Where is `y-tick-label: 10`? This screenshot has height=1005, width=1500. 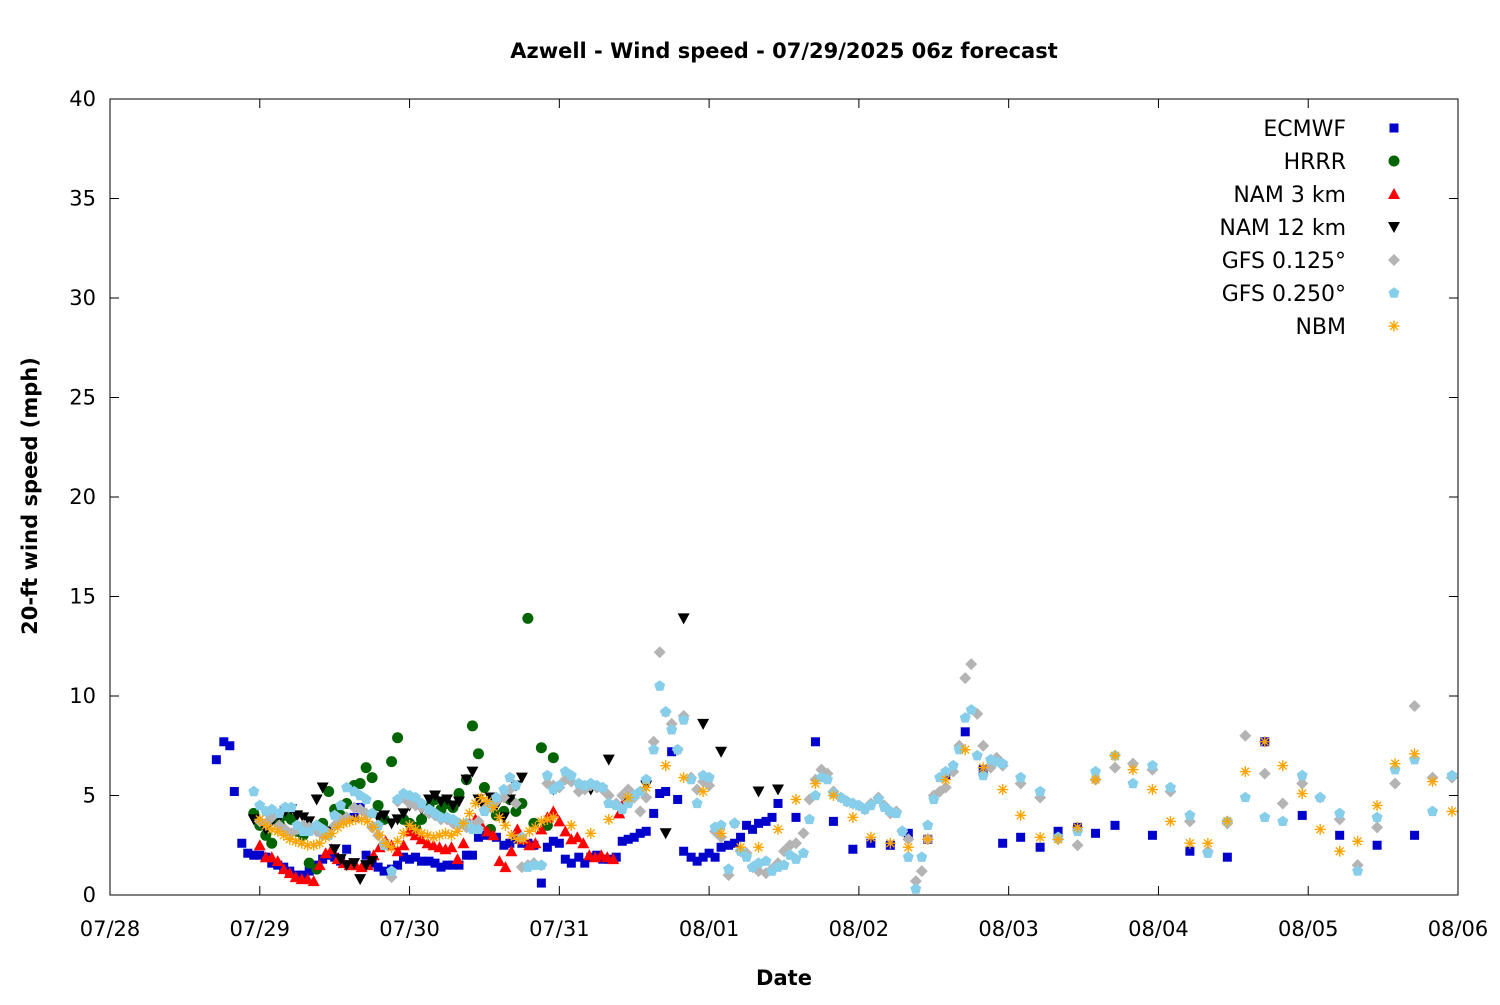 y-tick-label: 10 is located at coordinates (82, 696).